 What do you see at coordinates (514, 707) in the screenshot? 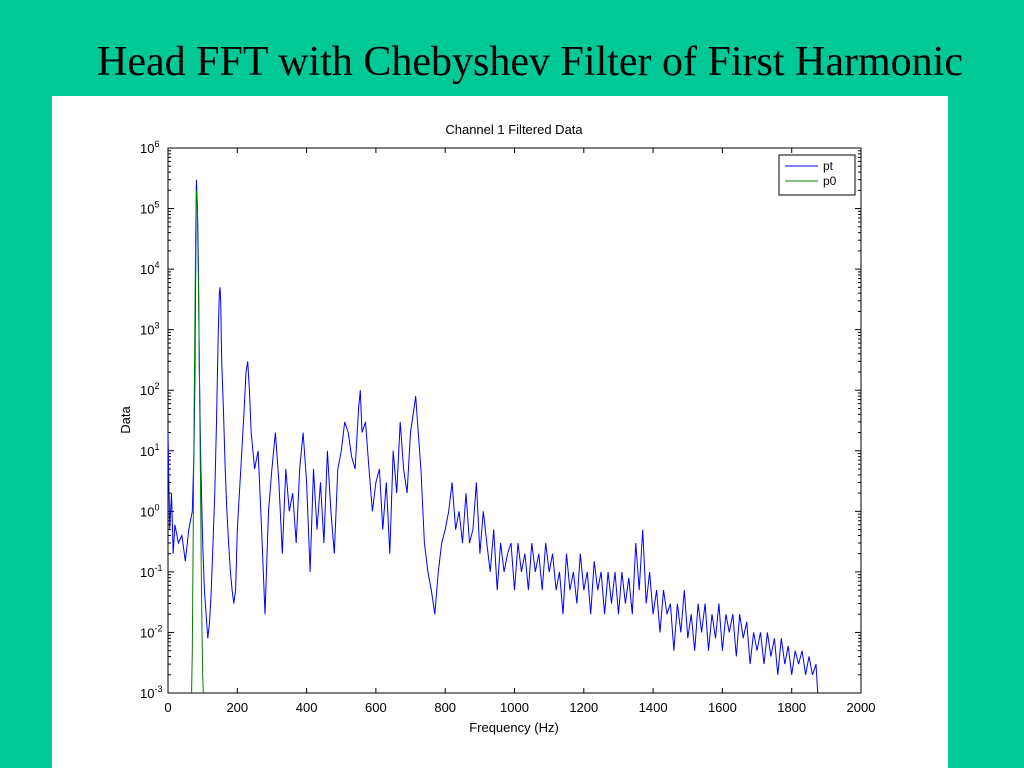
I see `x-tick-label: 1000` at bounding box center [514, 707].